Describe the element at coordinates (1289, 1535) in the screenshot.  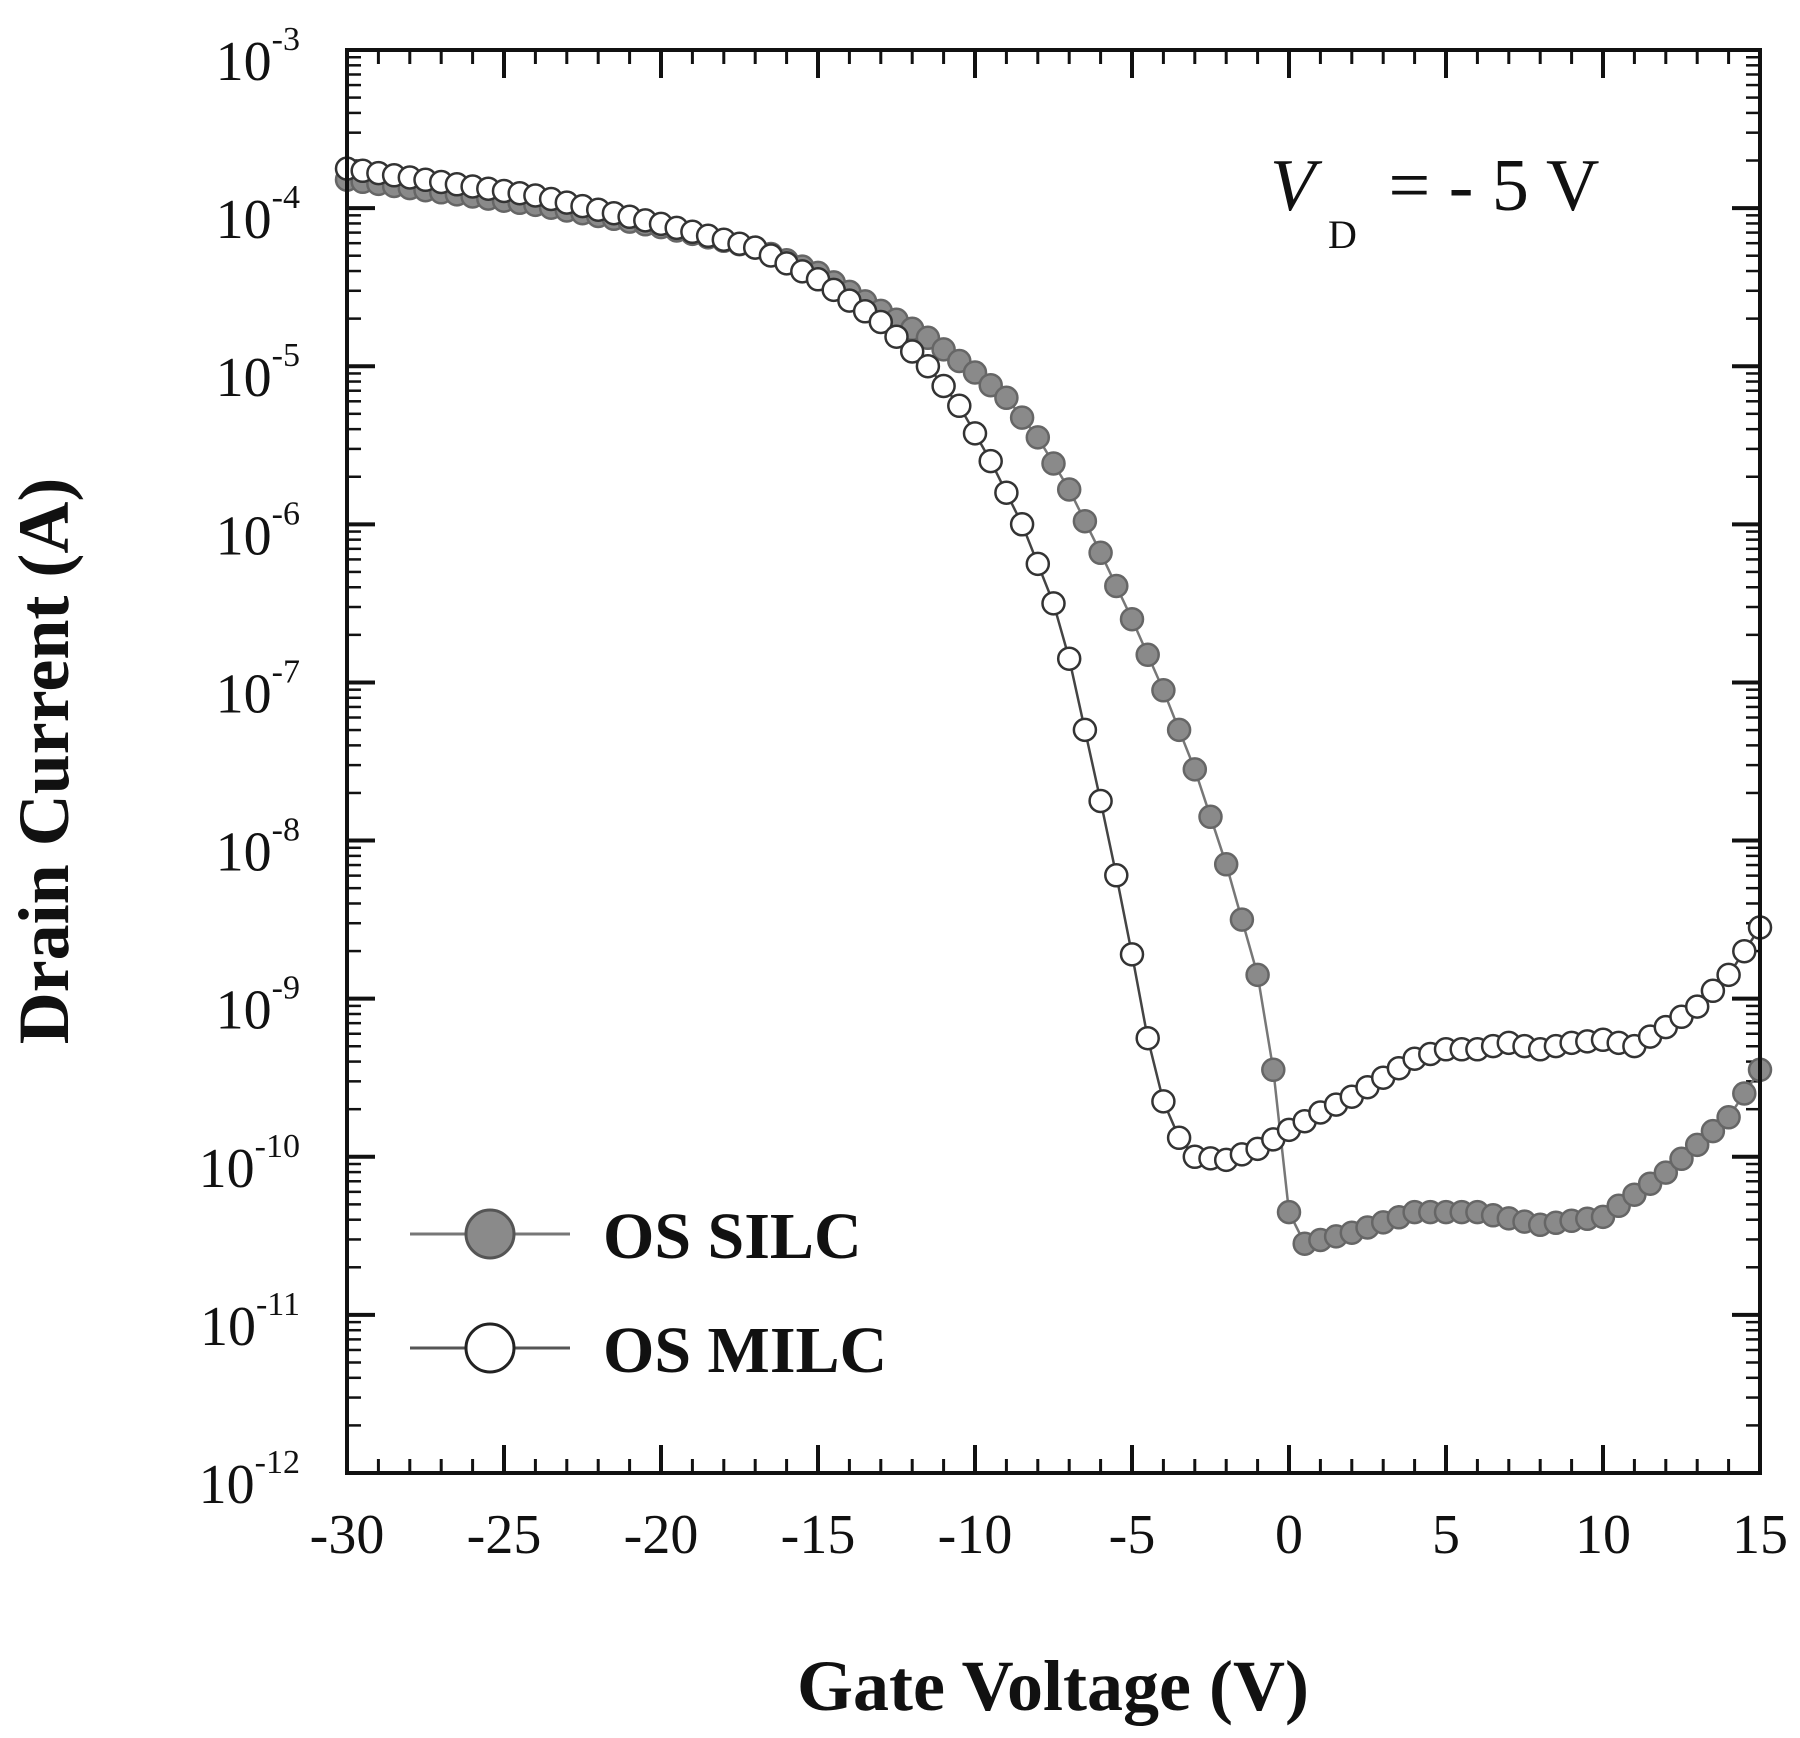
I see `x-tick-label: 0` at that location.